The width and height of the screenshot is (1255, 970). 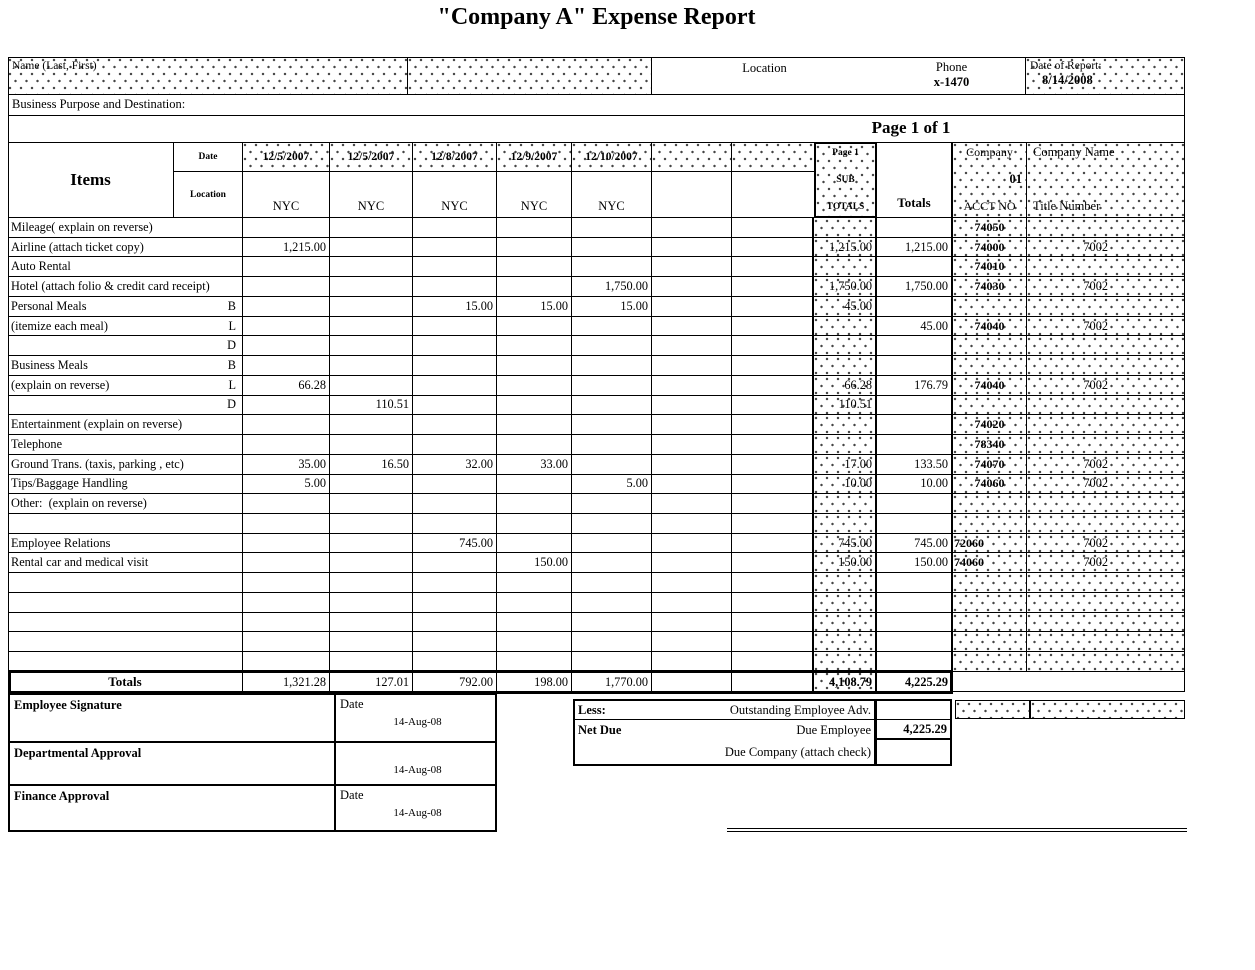 I want to click on totals-value-cell: 1,321.28, so click(x=286, y=682).